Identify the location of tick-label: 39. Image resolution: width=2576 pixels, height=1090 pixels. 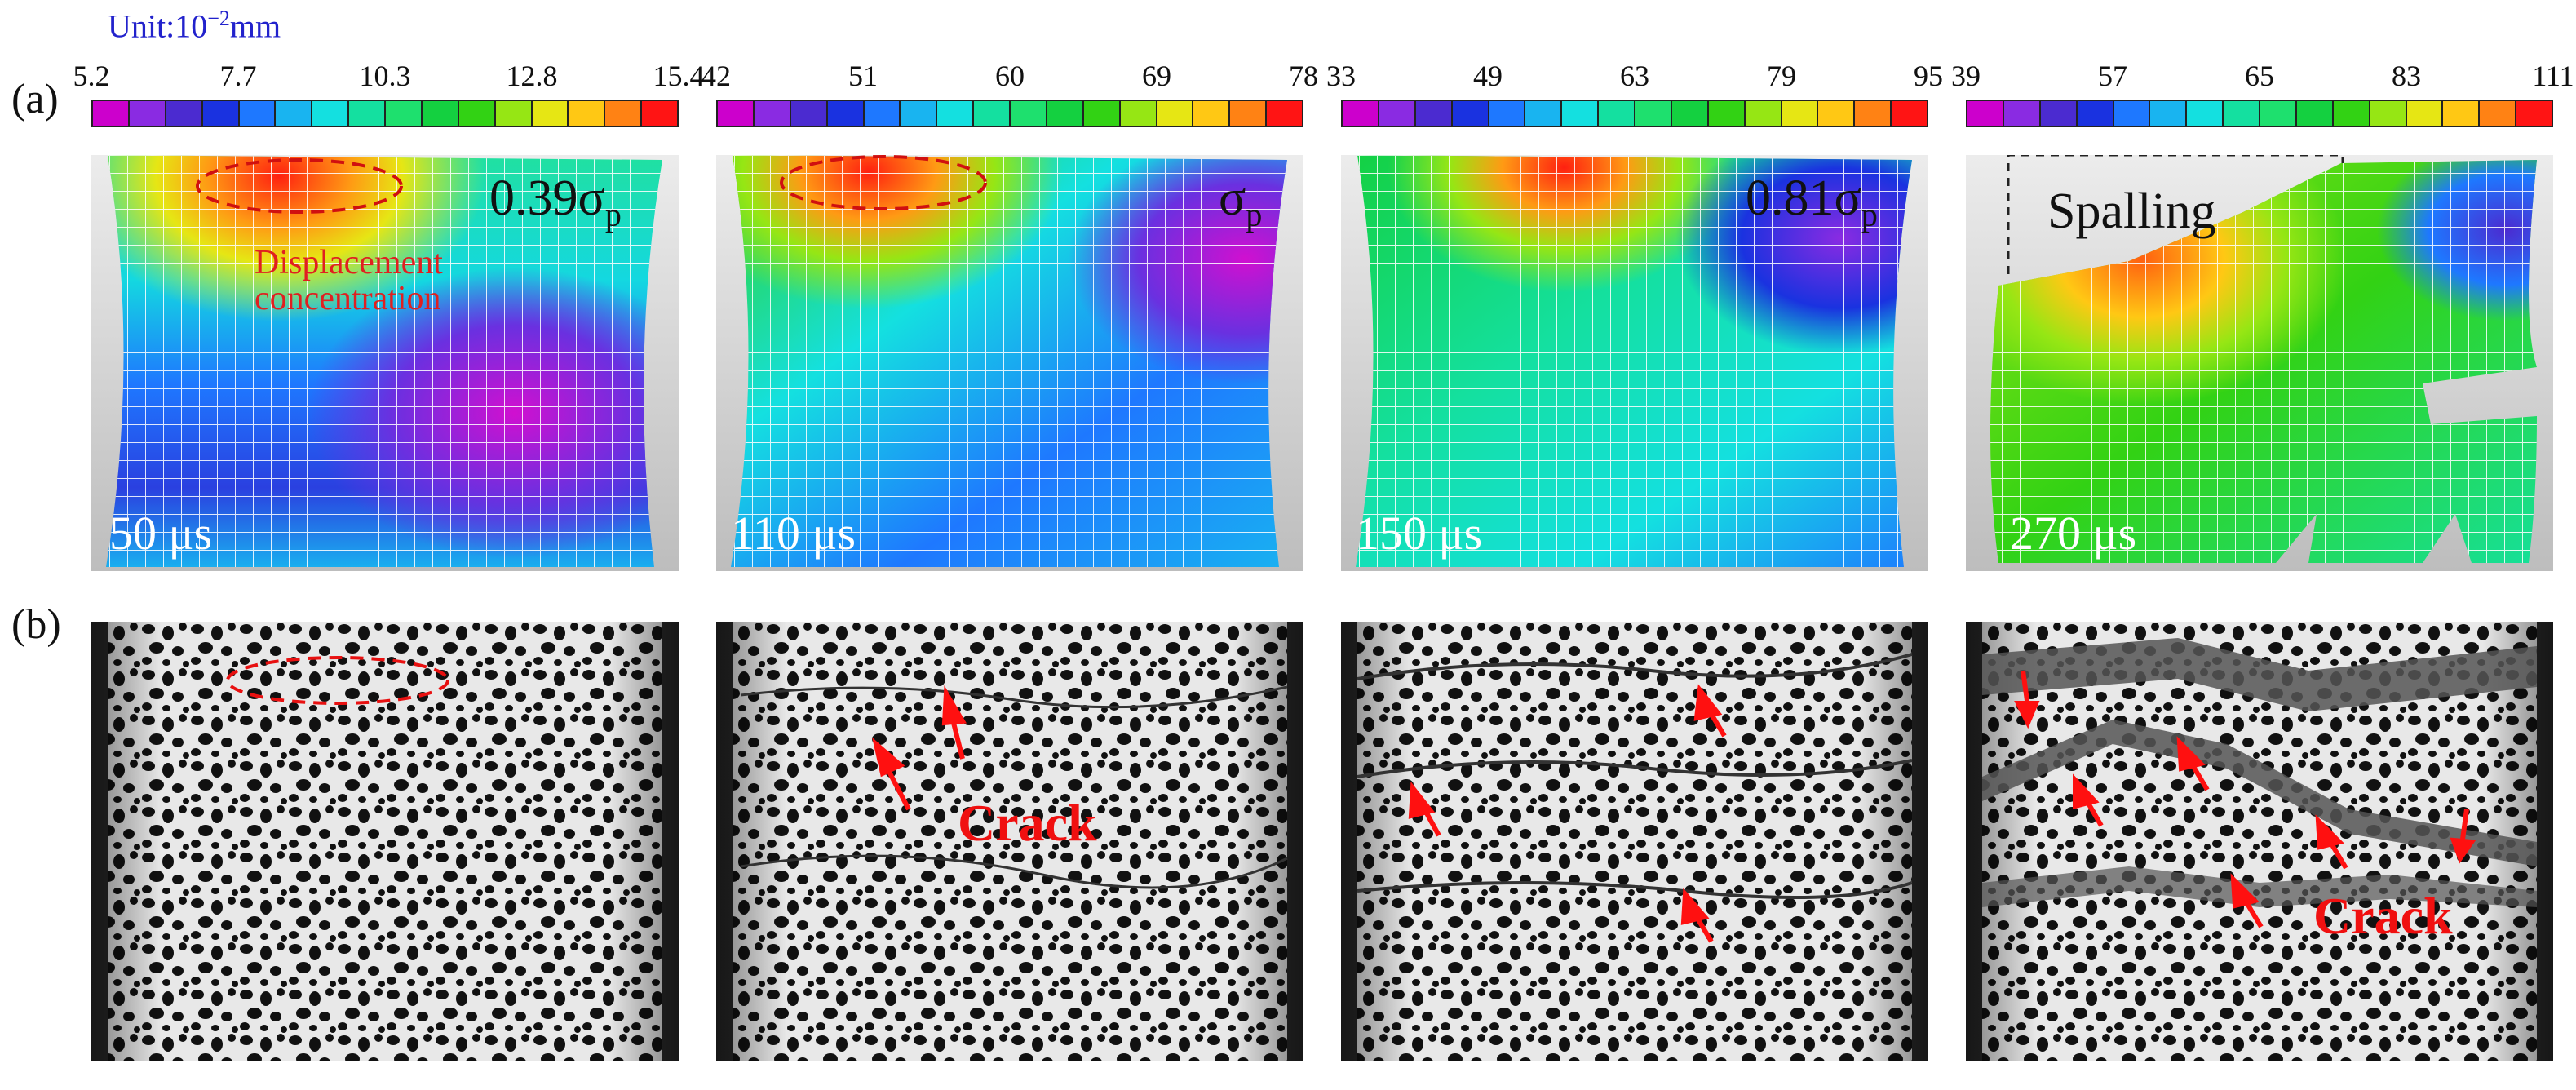
(1966, 76).